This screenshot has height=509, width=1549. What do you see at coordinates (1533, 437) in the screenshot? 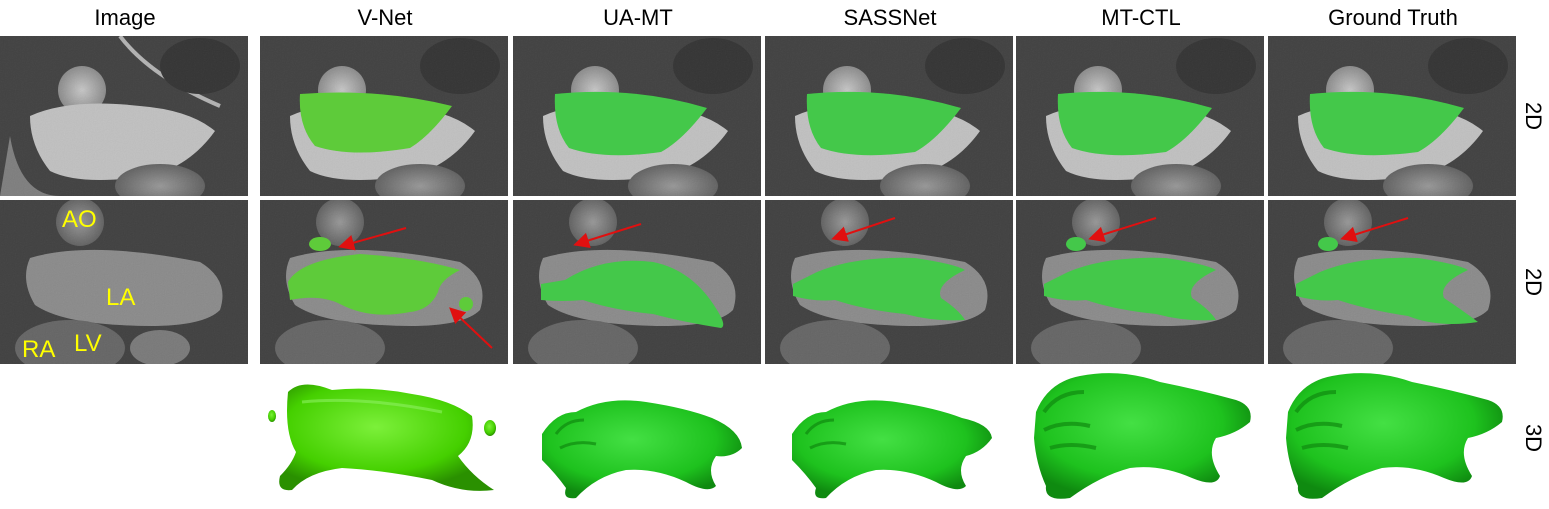
I see `row-label-3d: 3D` at bounding box center [1533, 437].